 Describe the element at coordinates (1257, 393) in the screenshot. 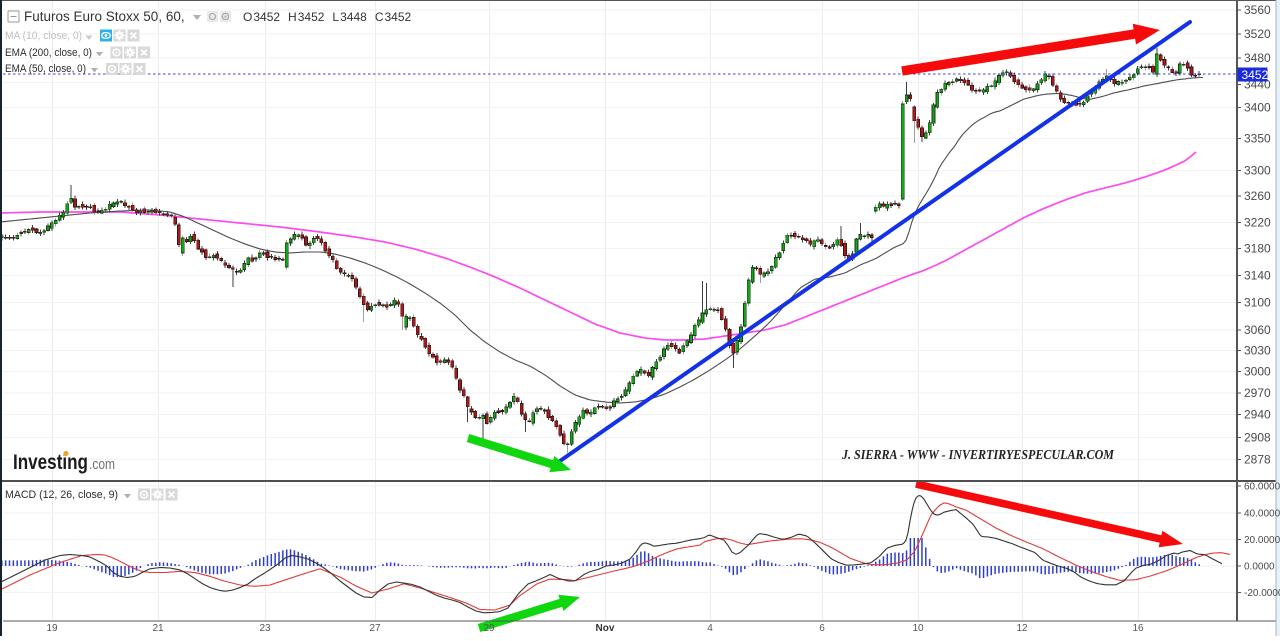

I see `svg-text: 2970` at that location.